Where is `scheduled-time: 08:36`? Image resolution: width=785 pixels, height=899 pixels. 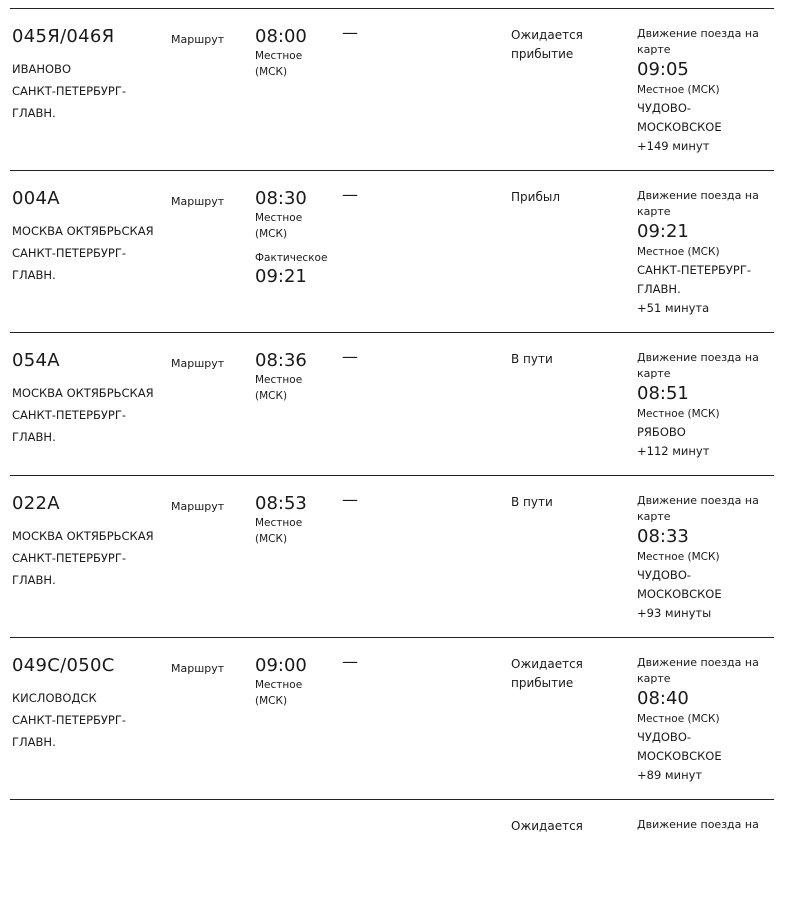
scheduled-time: 08:36 is located at coordinates (281, 360).